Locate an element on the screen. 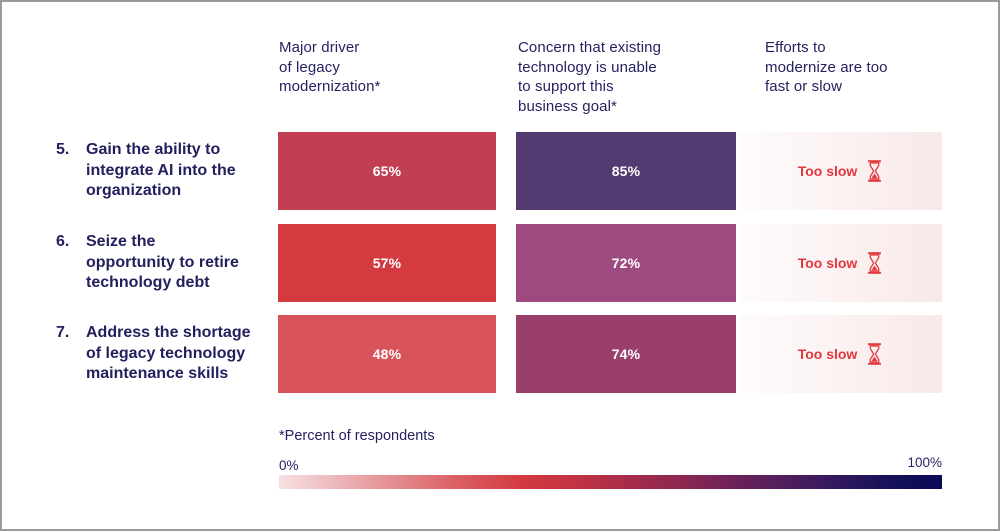 This screenshot has width=1000, height=531. color-scale-gradient is located at coordinates (610, 482).